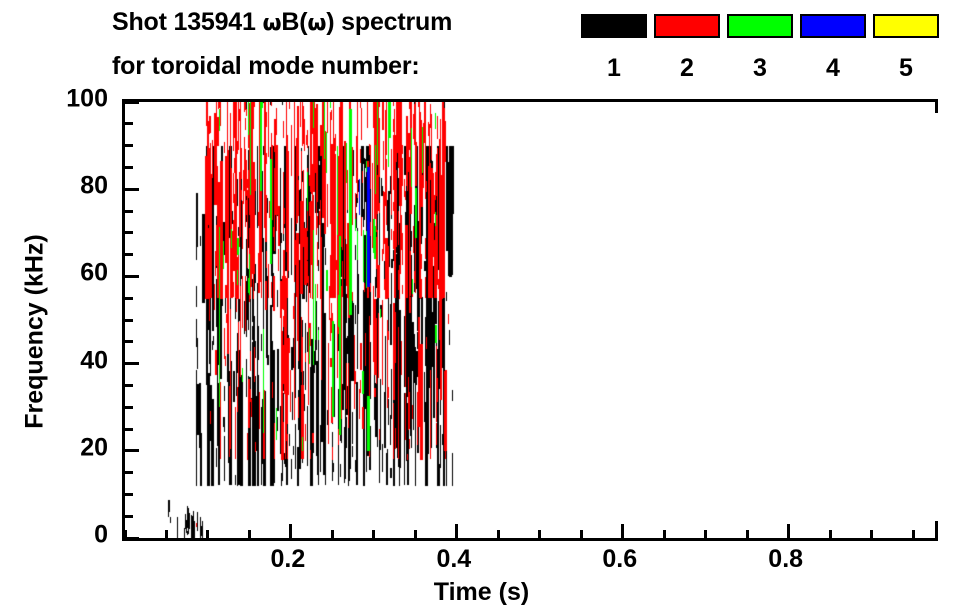 This screenshot has height=615, width=963. I want to click on x-tick-label: 0.4, so click(454, 559).